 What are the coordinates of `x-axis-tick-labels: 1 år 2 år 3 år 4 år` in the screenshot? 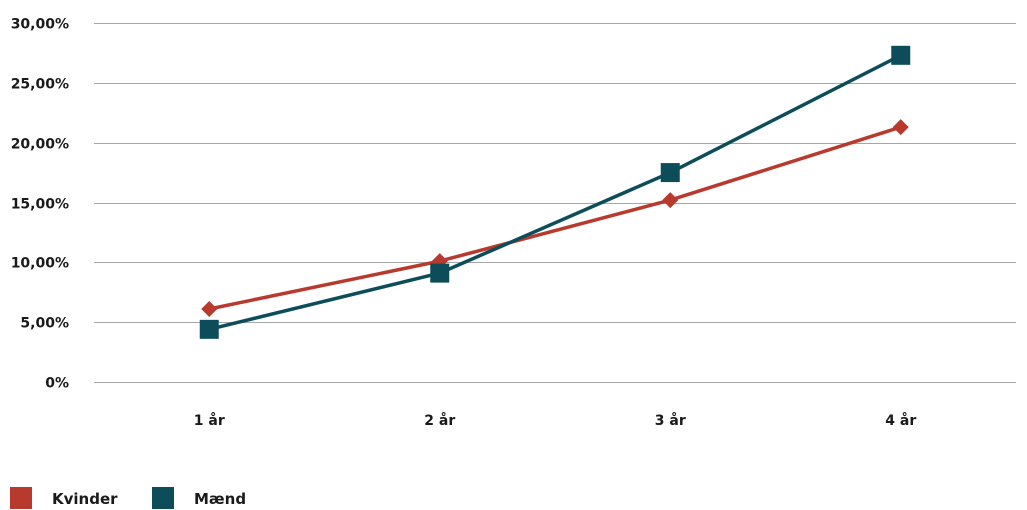 It's located at (555, 420).